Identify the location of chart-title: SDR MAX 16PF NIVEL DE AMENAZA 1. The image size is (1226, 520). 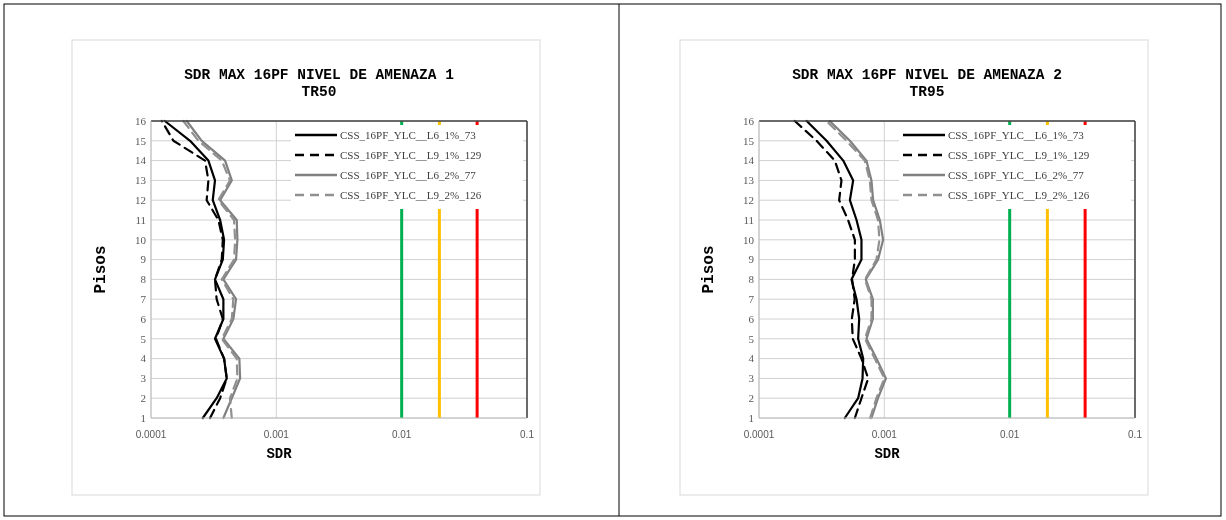
(319, 75).